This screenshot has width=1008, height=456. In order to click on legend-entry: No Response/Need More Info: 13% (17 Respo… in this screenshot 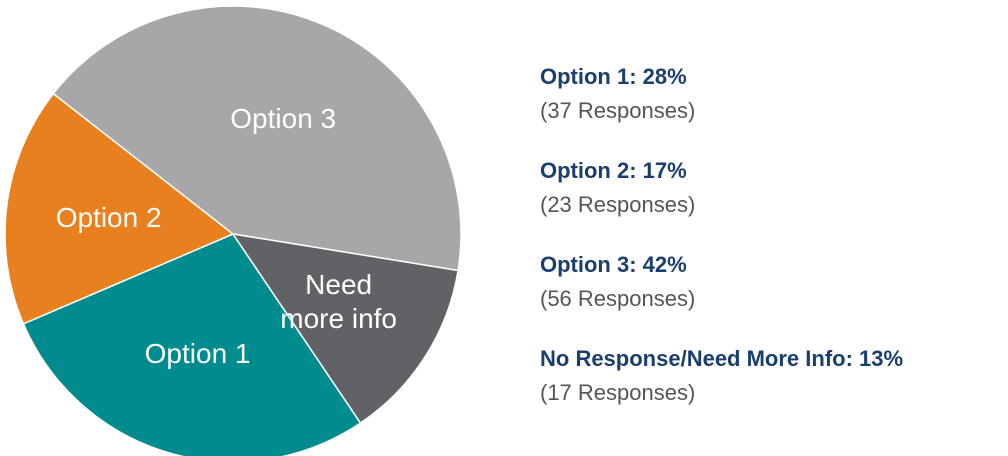, I will do `click(721, 374)`.